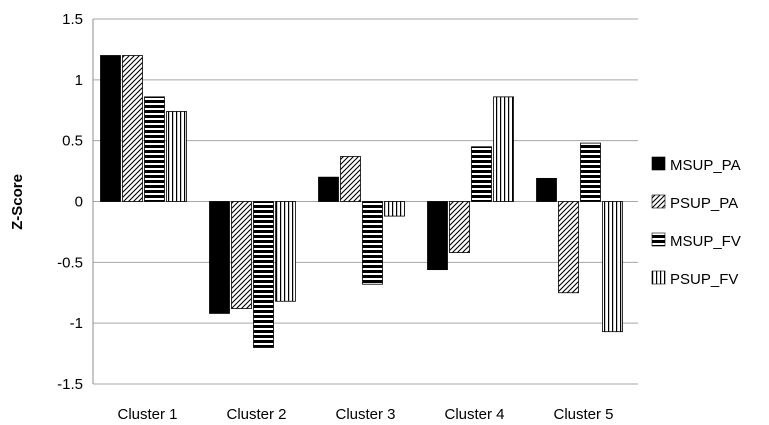 This screenshot has height=425, width=769. I want to click on x-tick-label: Cluster 5, so click(583, 414).